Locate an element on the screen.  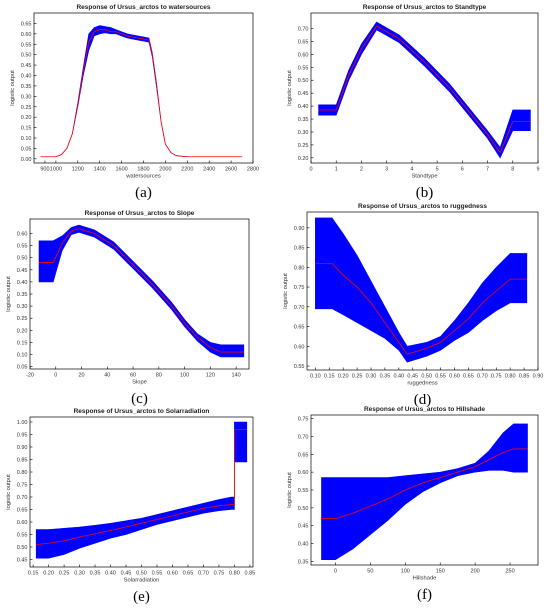
x-tick-label: -20 is located at coordinates (30, 376).